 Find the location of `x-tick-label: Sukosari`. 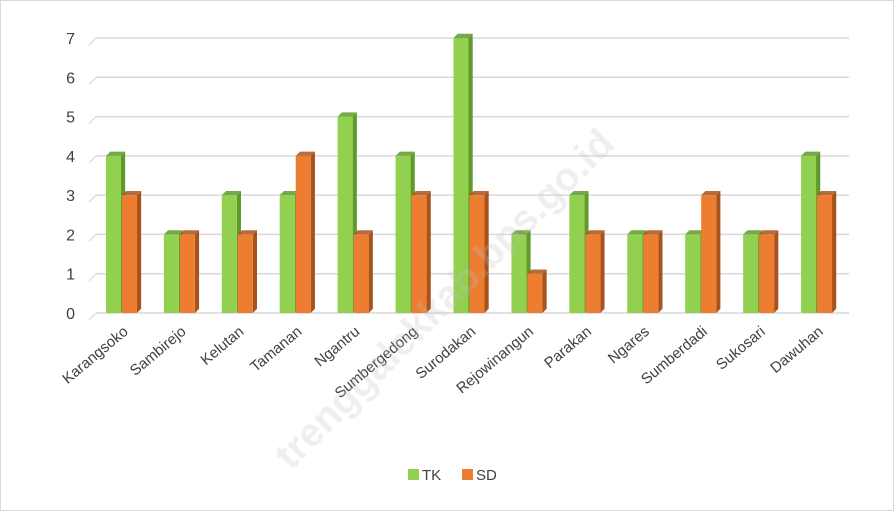

x-tick-label: Sukosari is located at coordinates (741, 348).